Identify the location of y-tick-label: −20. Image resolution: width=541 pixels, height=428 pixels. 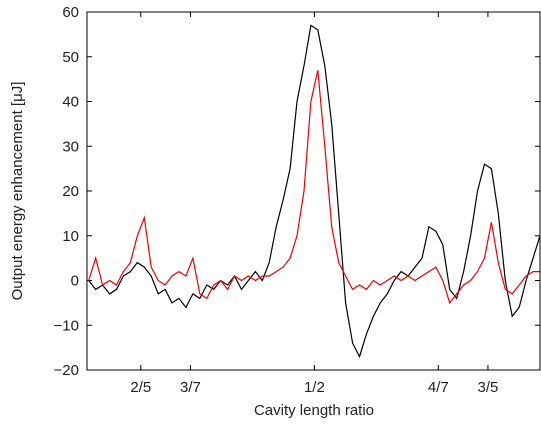
(66, 370).